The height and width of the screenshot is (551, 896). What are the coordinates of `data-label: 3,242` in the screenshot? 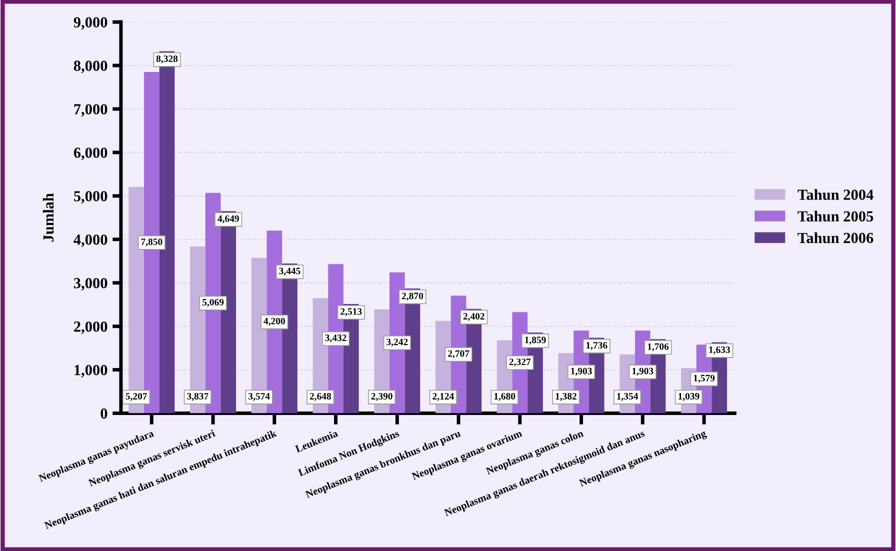 It's located at (397, 342).